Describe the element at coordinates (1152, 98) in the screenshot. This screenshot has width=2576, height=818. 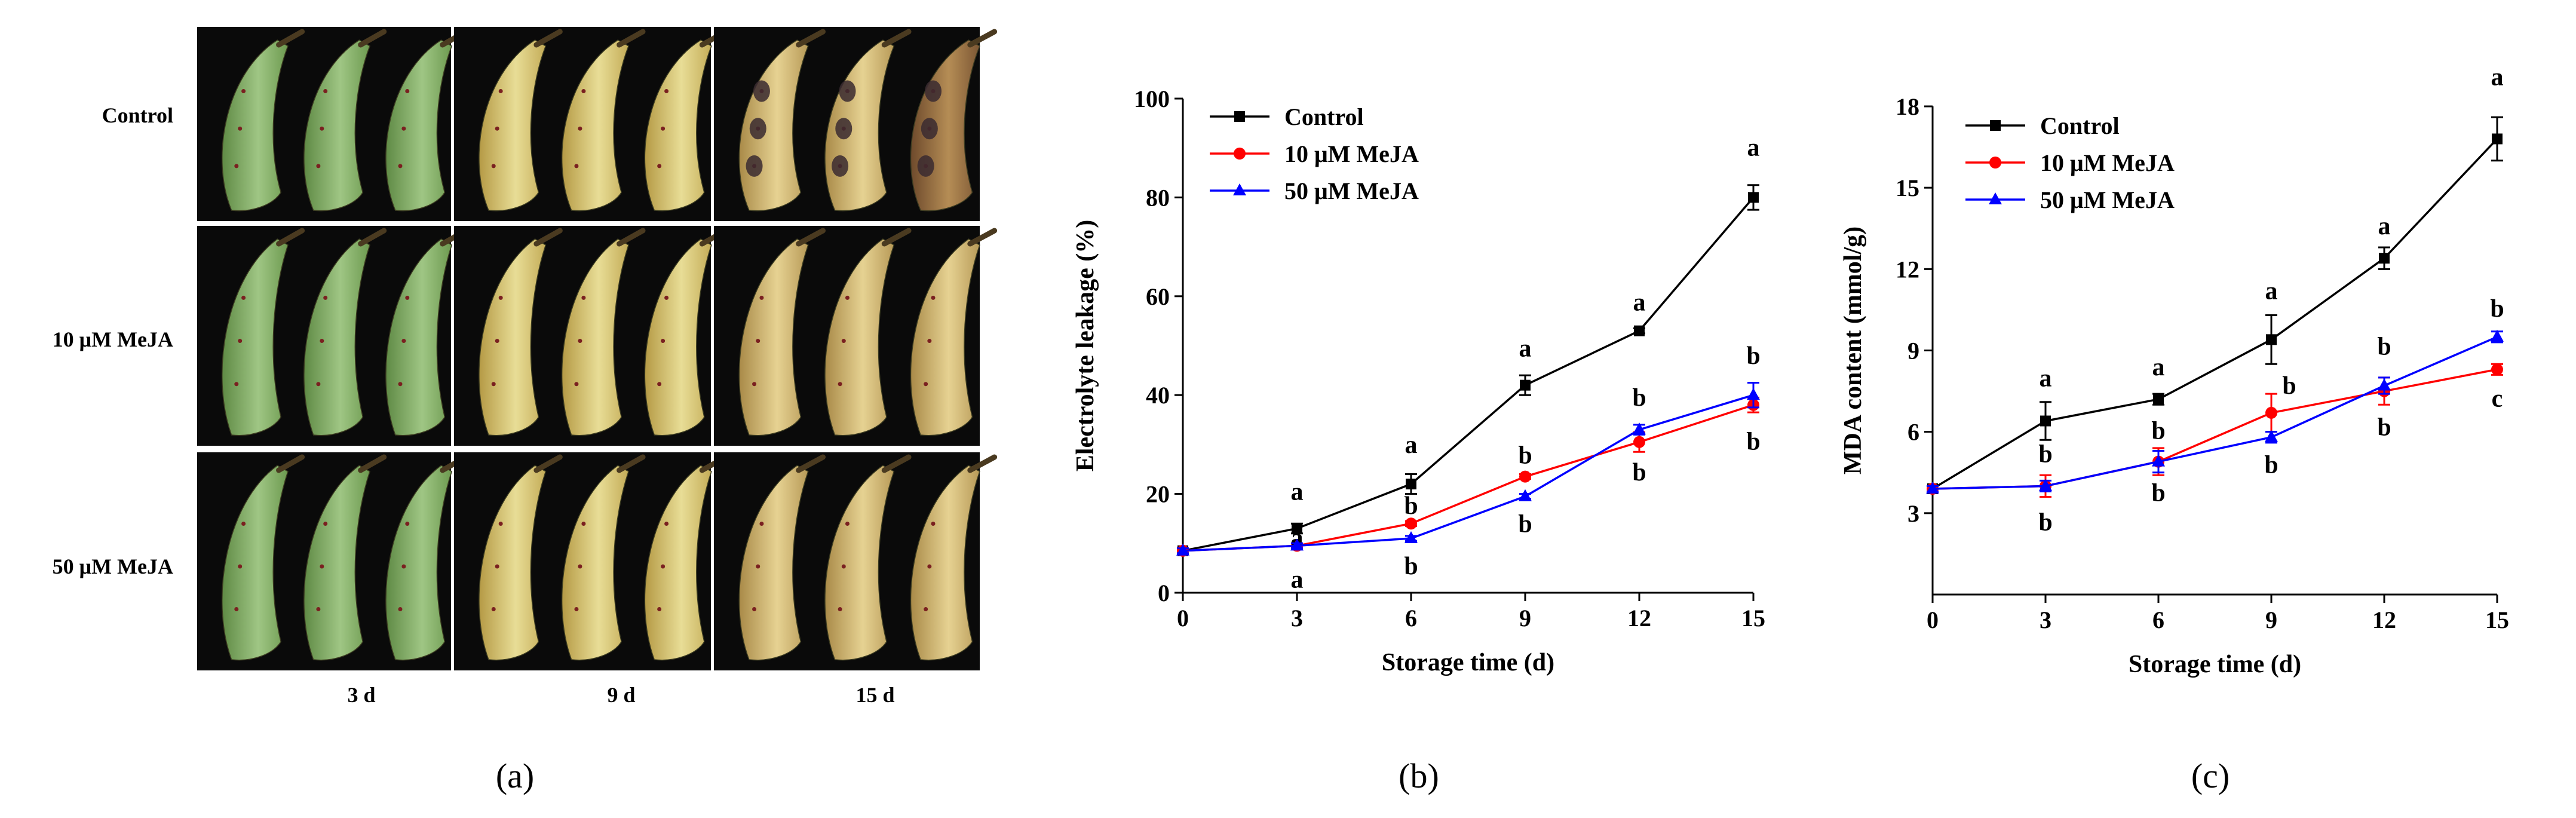
I see `y-tick-label: 100` at that location.